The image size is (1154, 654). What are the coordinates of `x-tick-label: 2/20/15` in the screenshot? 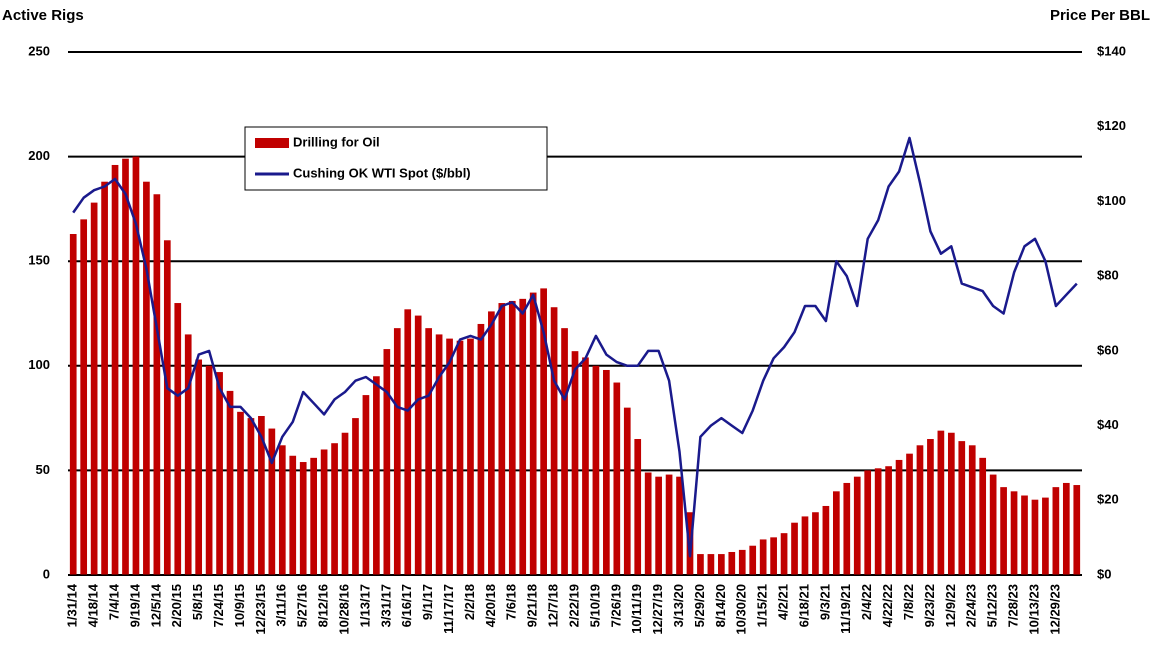 It's located at (176, 605).